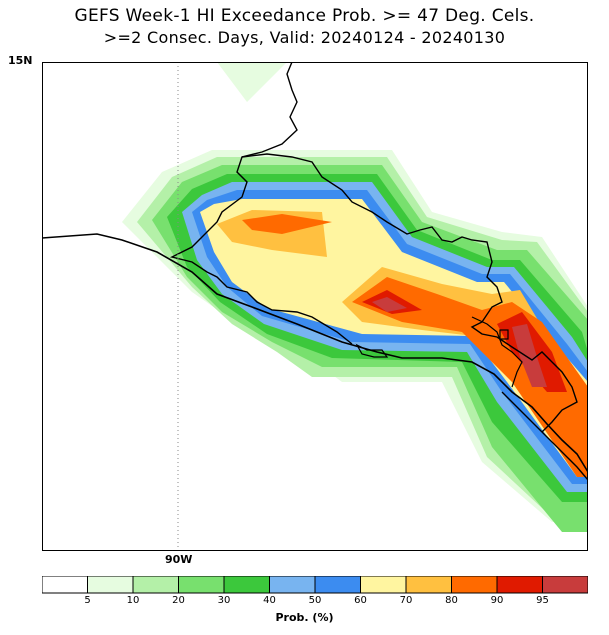 The height and width of the screenshot is (635, 609). Describe the element at coordinates (261, 203) in the screenshot. I see `border-north` at that location.